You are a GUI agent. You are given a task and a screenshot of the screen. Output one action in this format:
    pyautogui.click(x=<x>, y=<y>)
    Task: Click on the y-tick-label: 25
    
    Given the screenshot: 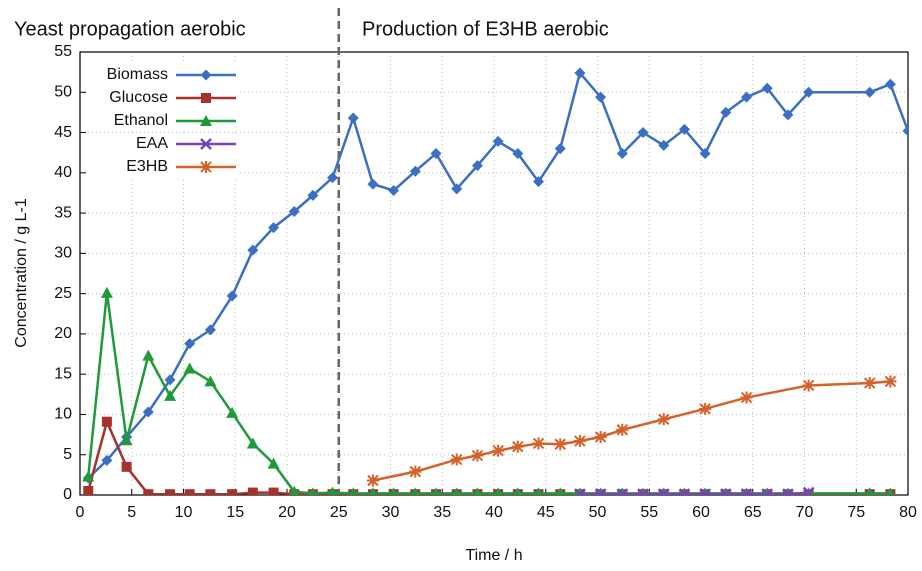 What is the action you would take?
    pyautogui.click(x=63, y=293)
    